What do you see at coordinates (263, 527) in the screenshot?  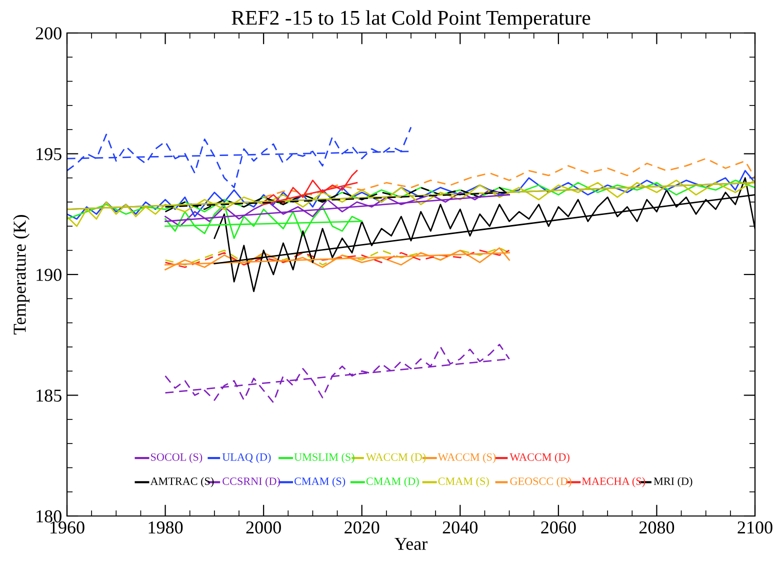 I see `x-tick-label: 2000` at bounding box center [263, 527].